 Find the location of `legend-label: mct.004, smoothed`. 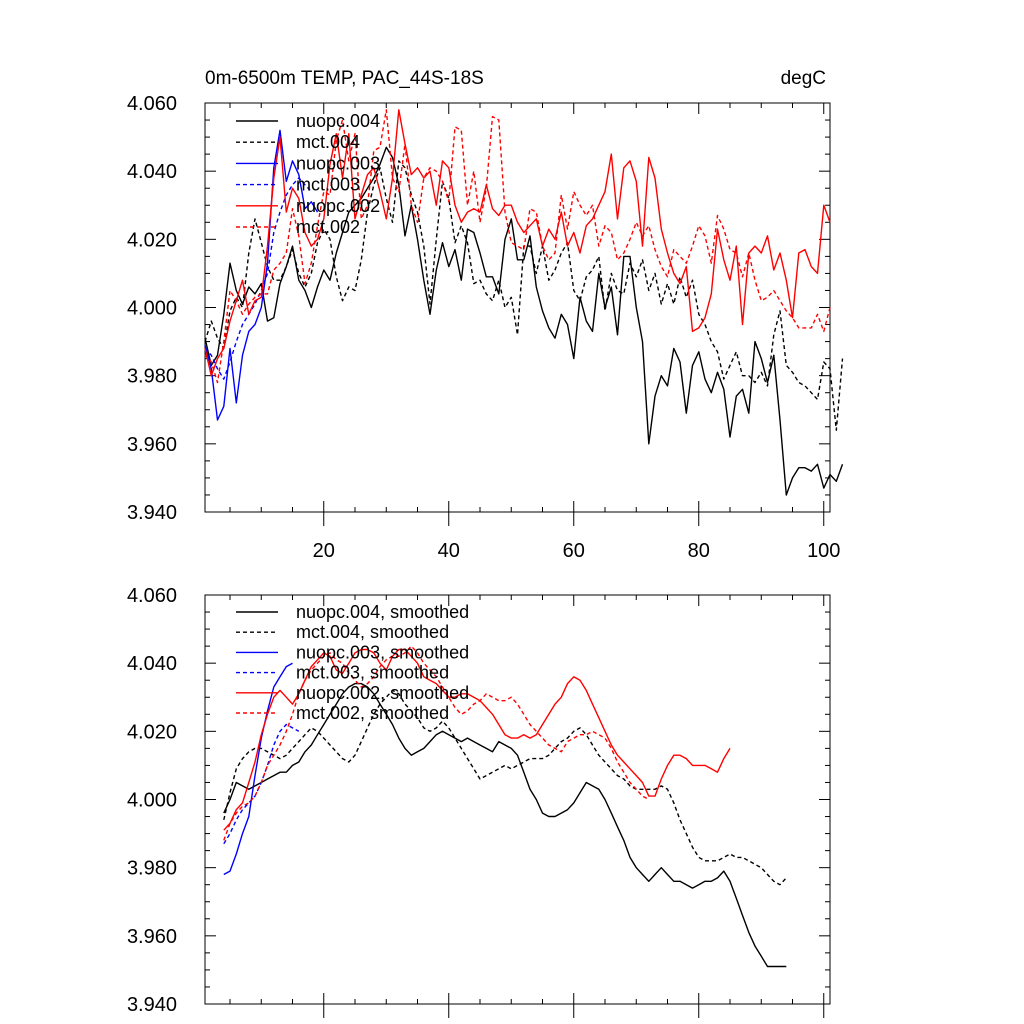

legend-label: mct.004, smoothed is located at coordinates (372, 632).